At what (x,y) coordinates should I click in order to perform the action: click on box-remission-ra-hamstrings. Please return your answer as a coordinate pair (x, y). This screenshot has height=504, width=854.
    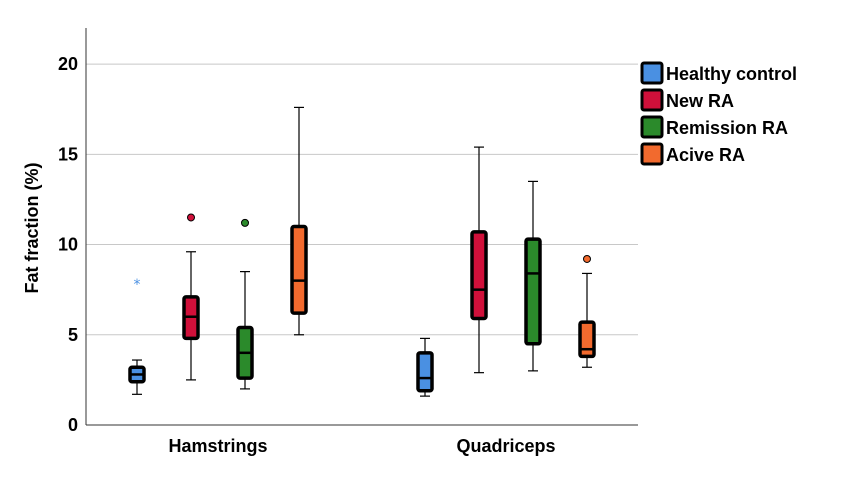
    Looking at the image, I should click on (245, 304).